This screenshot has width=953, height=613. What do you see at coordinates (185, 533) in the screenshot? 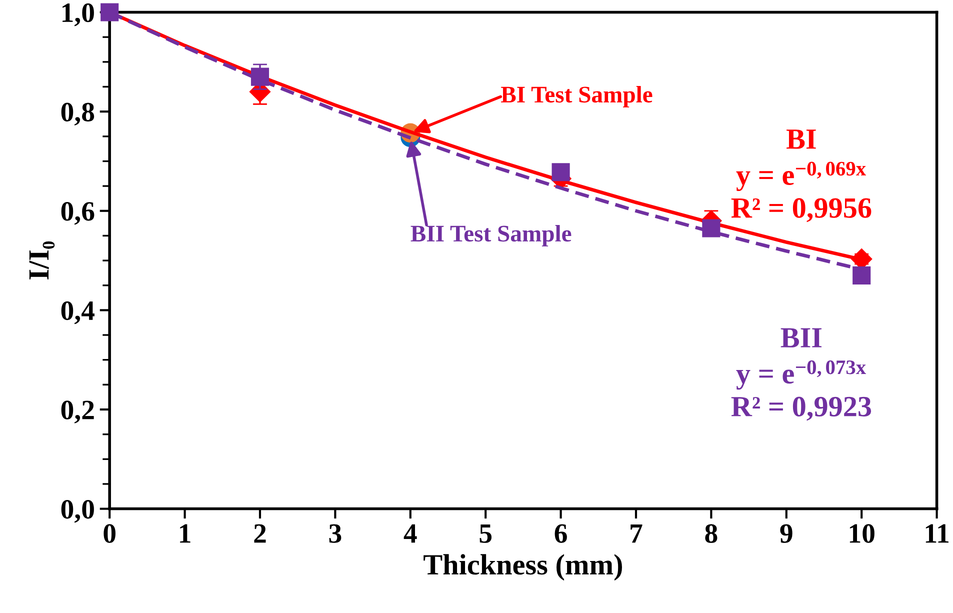
I see `x-tick-label: 1` at bounding box center [185, 533].